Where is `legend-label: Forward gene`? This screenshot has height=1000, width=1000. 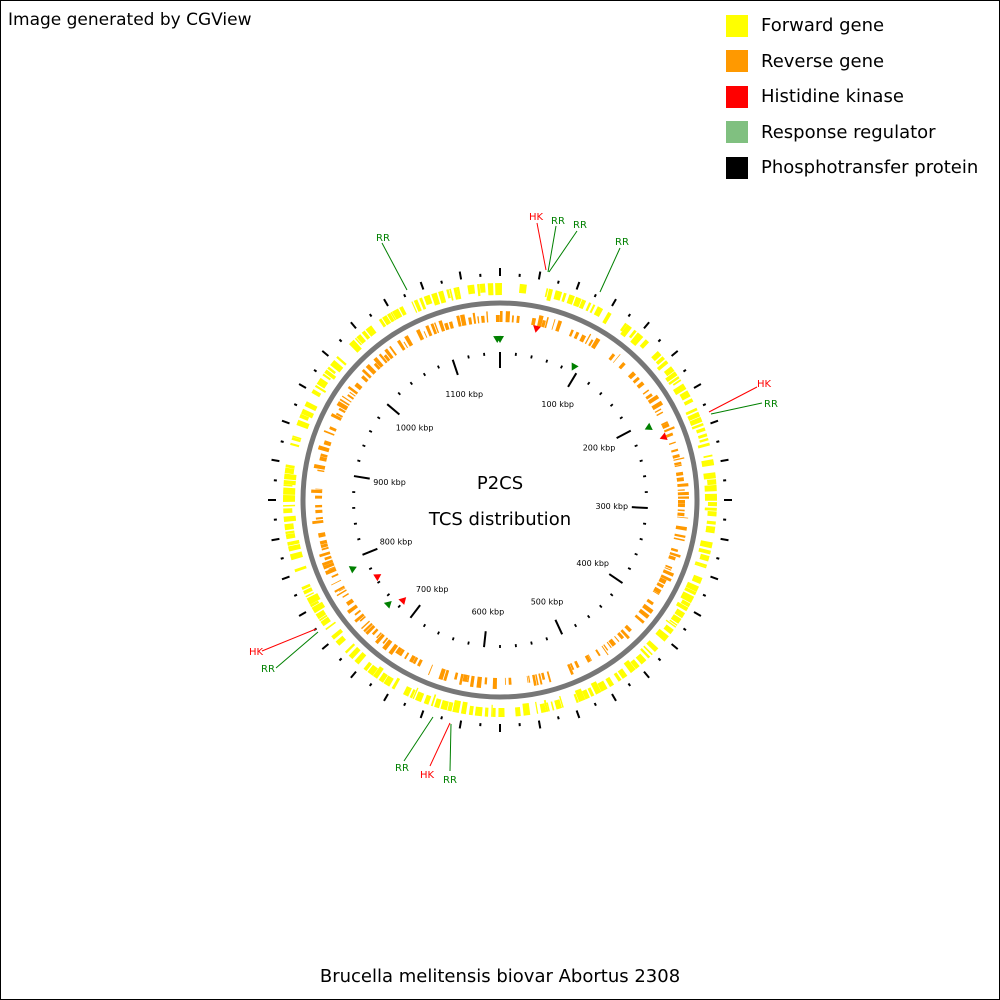
legend-label: Forward gene is located at coordinates (823, 26).